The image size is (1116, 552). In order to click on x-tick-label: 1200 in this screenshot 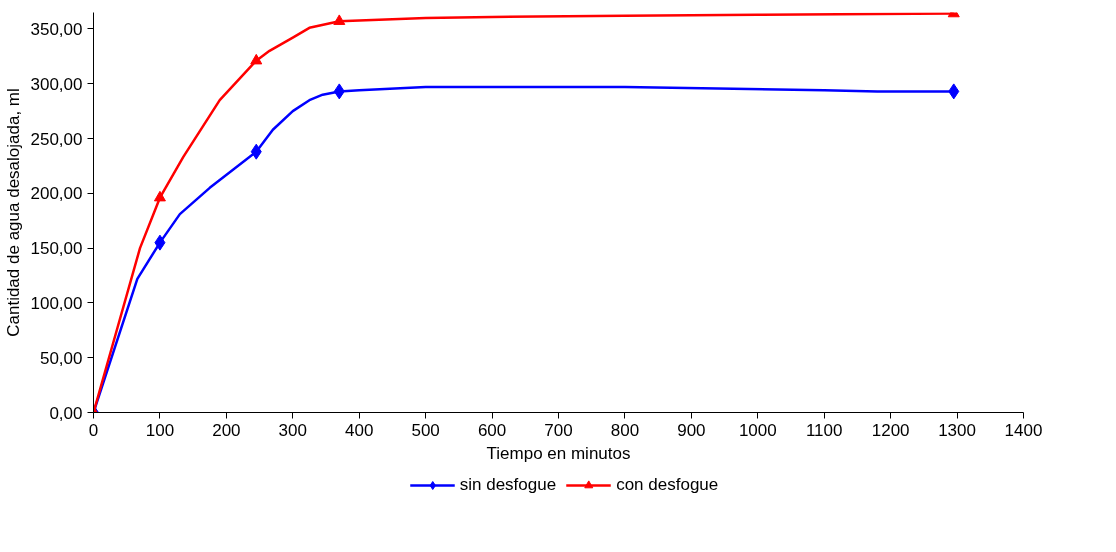, I will do `click(890, 430)`.